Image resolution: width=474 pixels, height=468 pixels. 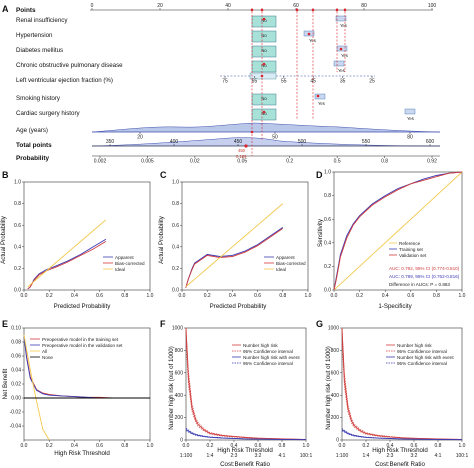 I want to click on level-no-smoking: No, so click(x=264, y=98).